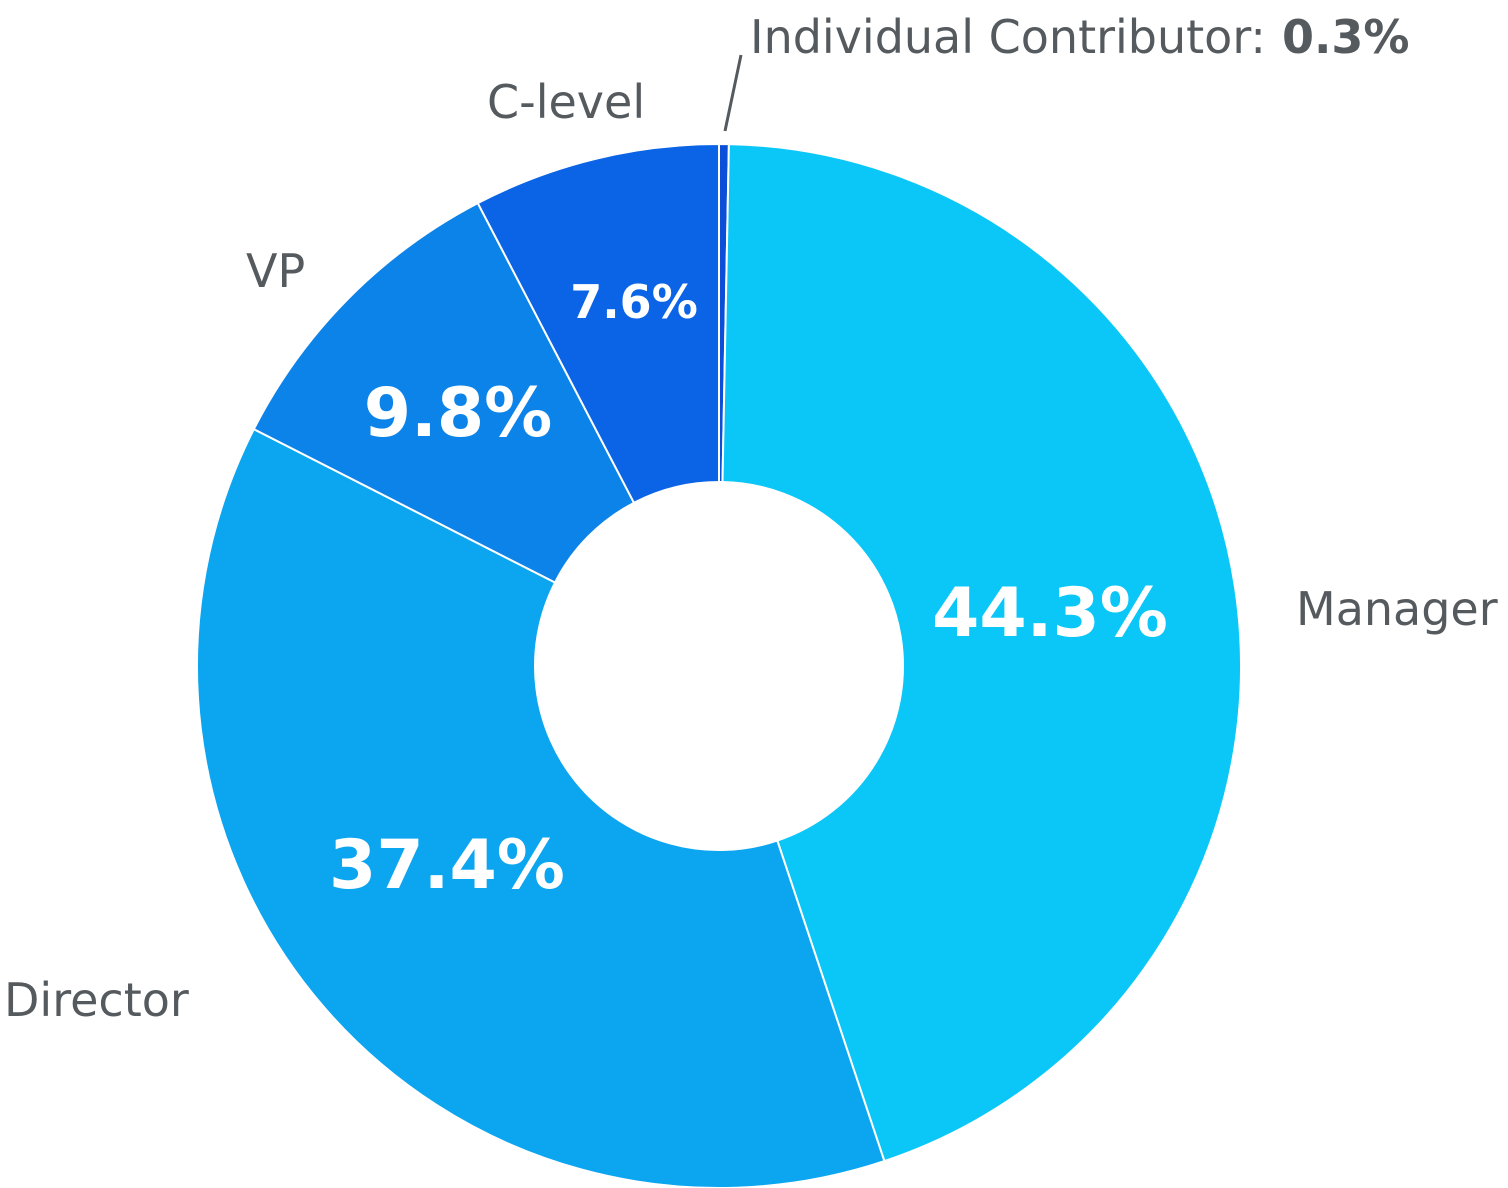  I want to click on donut-hole, so click(719, 666).